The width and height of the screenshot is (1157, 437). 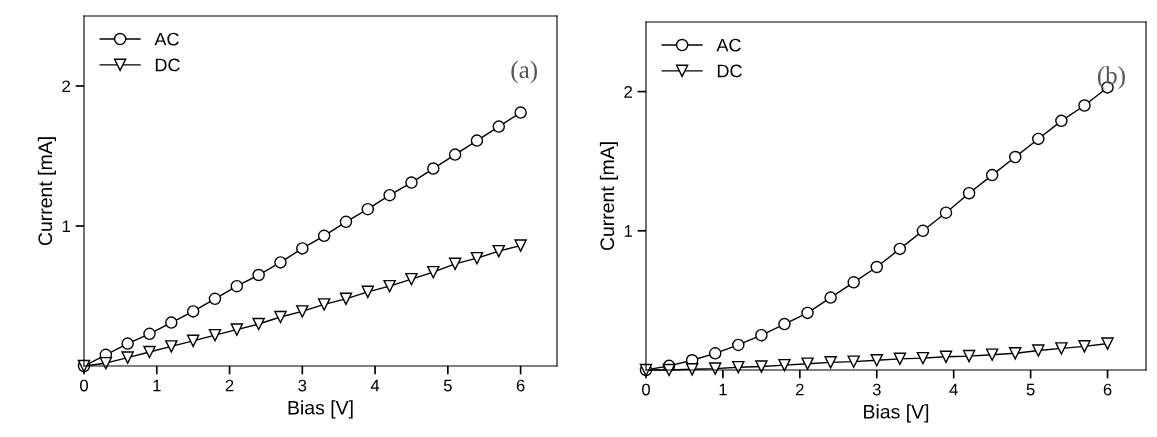 I want to click on annotation: (b), so click(x=1111, y=78).